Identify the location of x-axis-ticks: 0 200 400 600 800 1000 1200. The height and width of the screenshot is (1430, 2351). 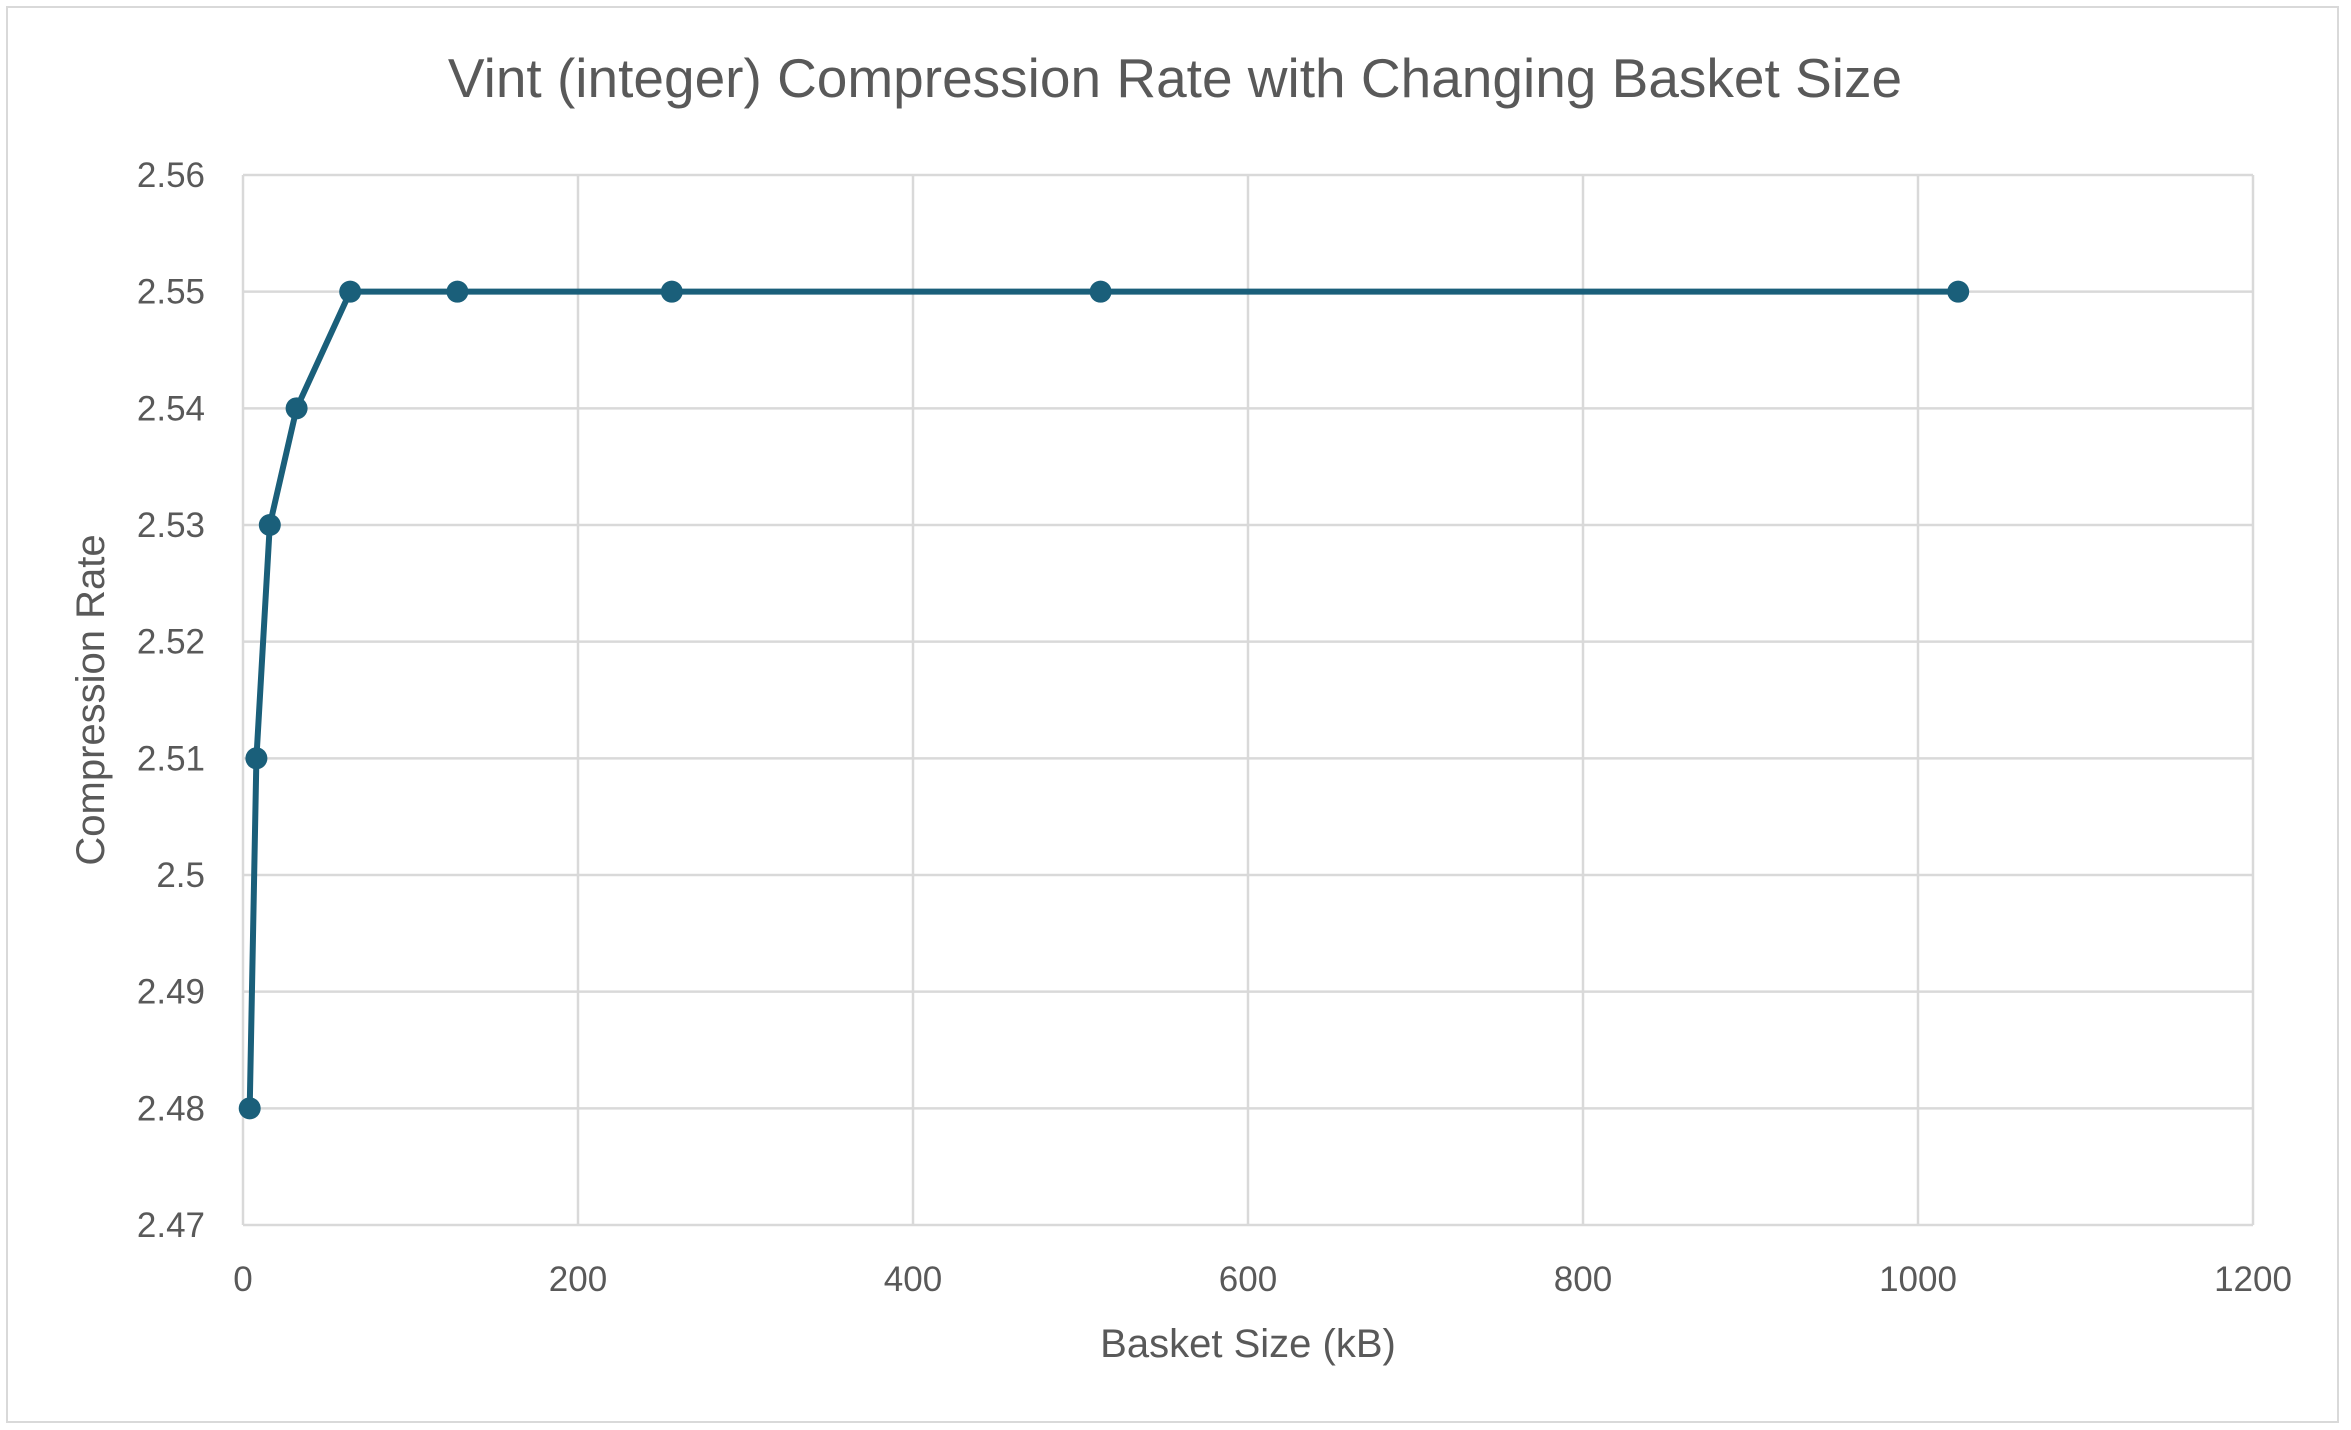
(1262, 1279).